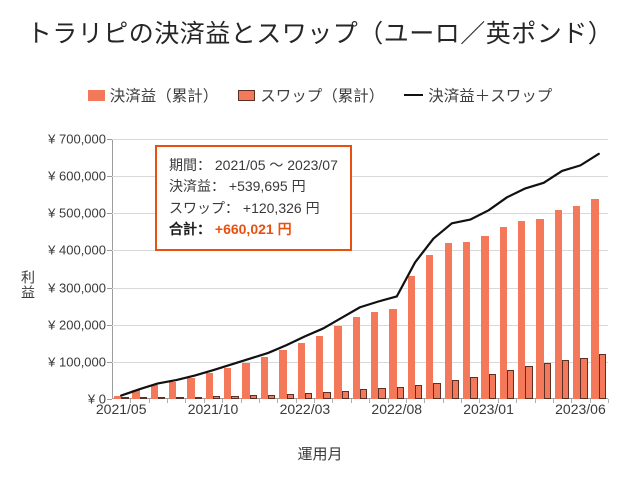 Image resolution: width=640 pixels, height=480 pixels. What do you see at coordinates (77, 176) in the screenshot?
I see `y-tick-label: ¥ 600,000` at bounding box center [77, 176].